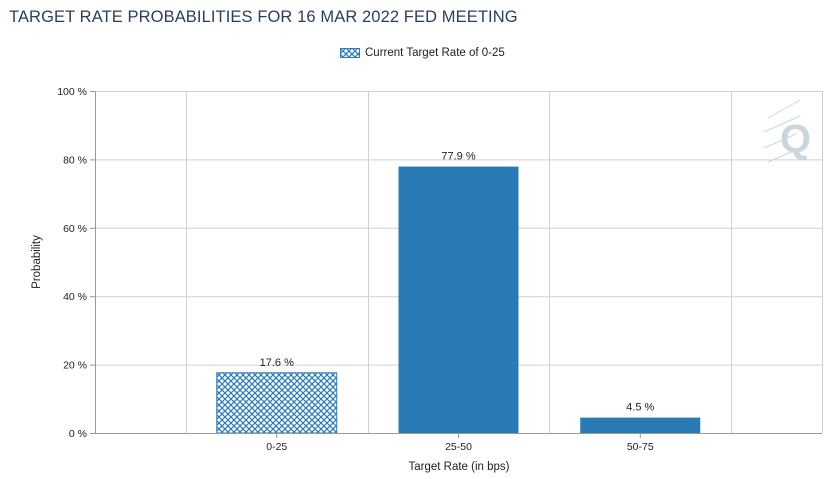 This screenshot has height=479, width=835. What do you see at coordinates (458, 447) in the screenshot?
I see `x-tick-label: 25-50` at bounding box center [458, 447].